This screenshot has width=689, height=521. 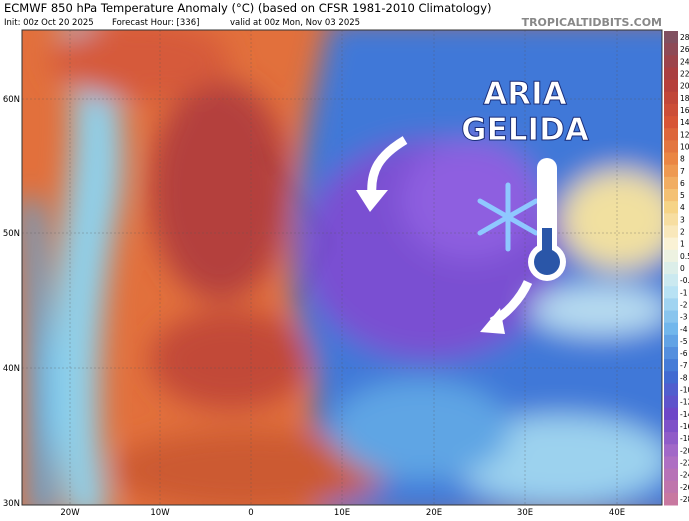 What do you see at coordinates (684, 98) in the screenshot?
I see `colorbar-label: 18` at bounding box center [684, 98].